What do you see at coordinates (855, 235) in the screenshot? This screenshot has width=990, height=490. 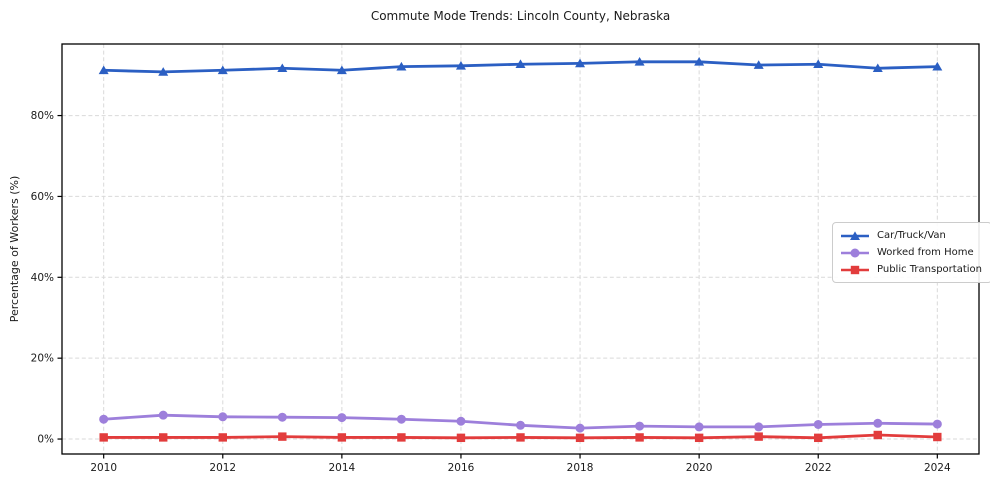 I see `legend-line-triangle-icon` at bounding box center [855, 235].